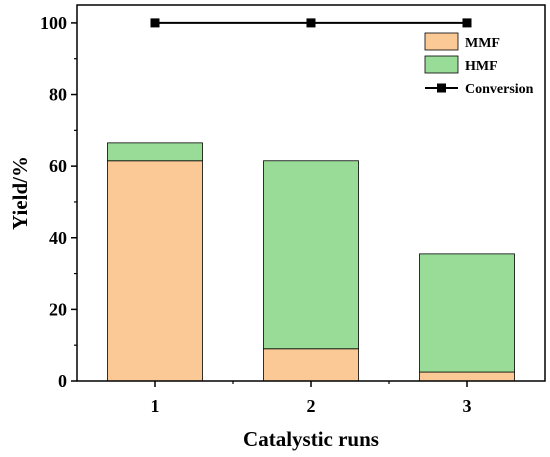  Describe the element at coordinates (481, 66) in the screenshot. I see `legend-label-hmf: HMF` at that location.